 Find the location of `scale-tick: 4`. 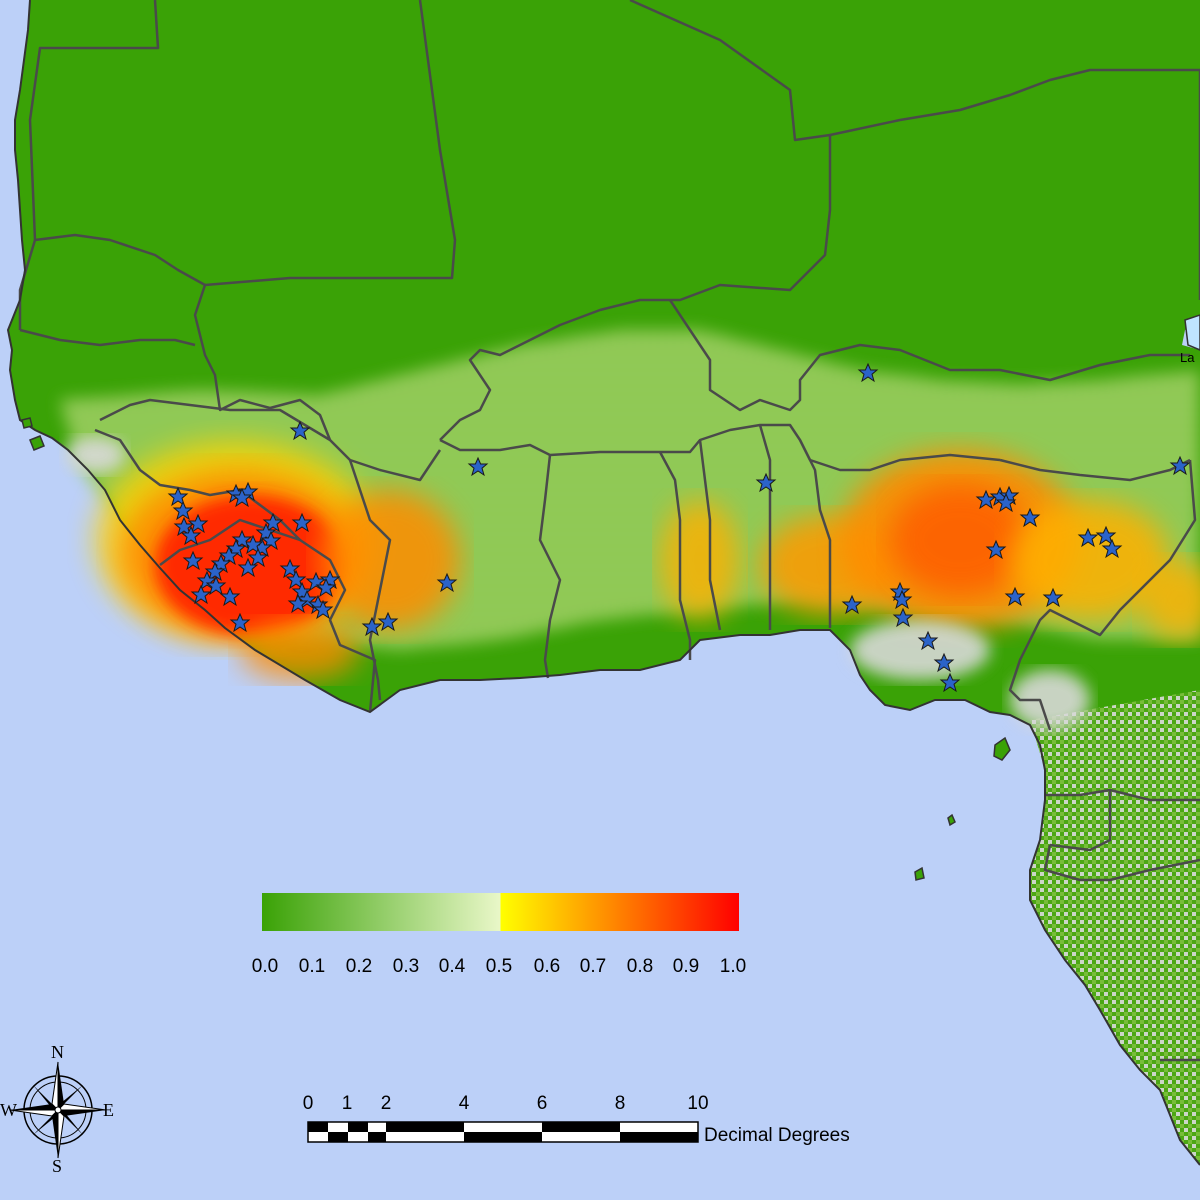

scale-tick: 4 is located at coordinates (464, 1103).